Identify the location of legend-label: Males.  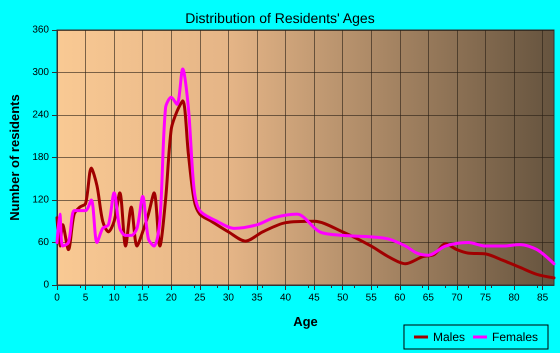
(448, 337).